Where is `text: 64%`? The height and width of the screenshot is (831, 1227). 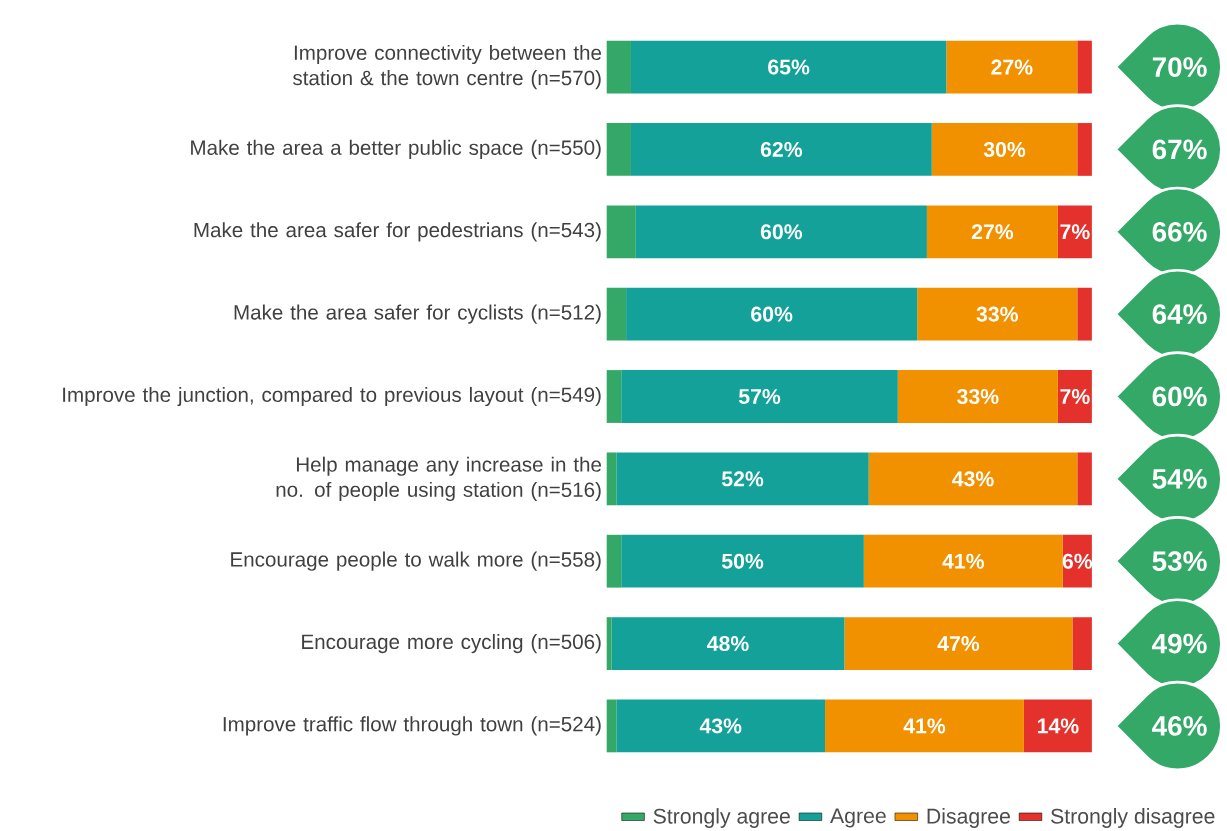 text: 64% is located at coordinates (1179, 314).